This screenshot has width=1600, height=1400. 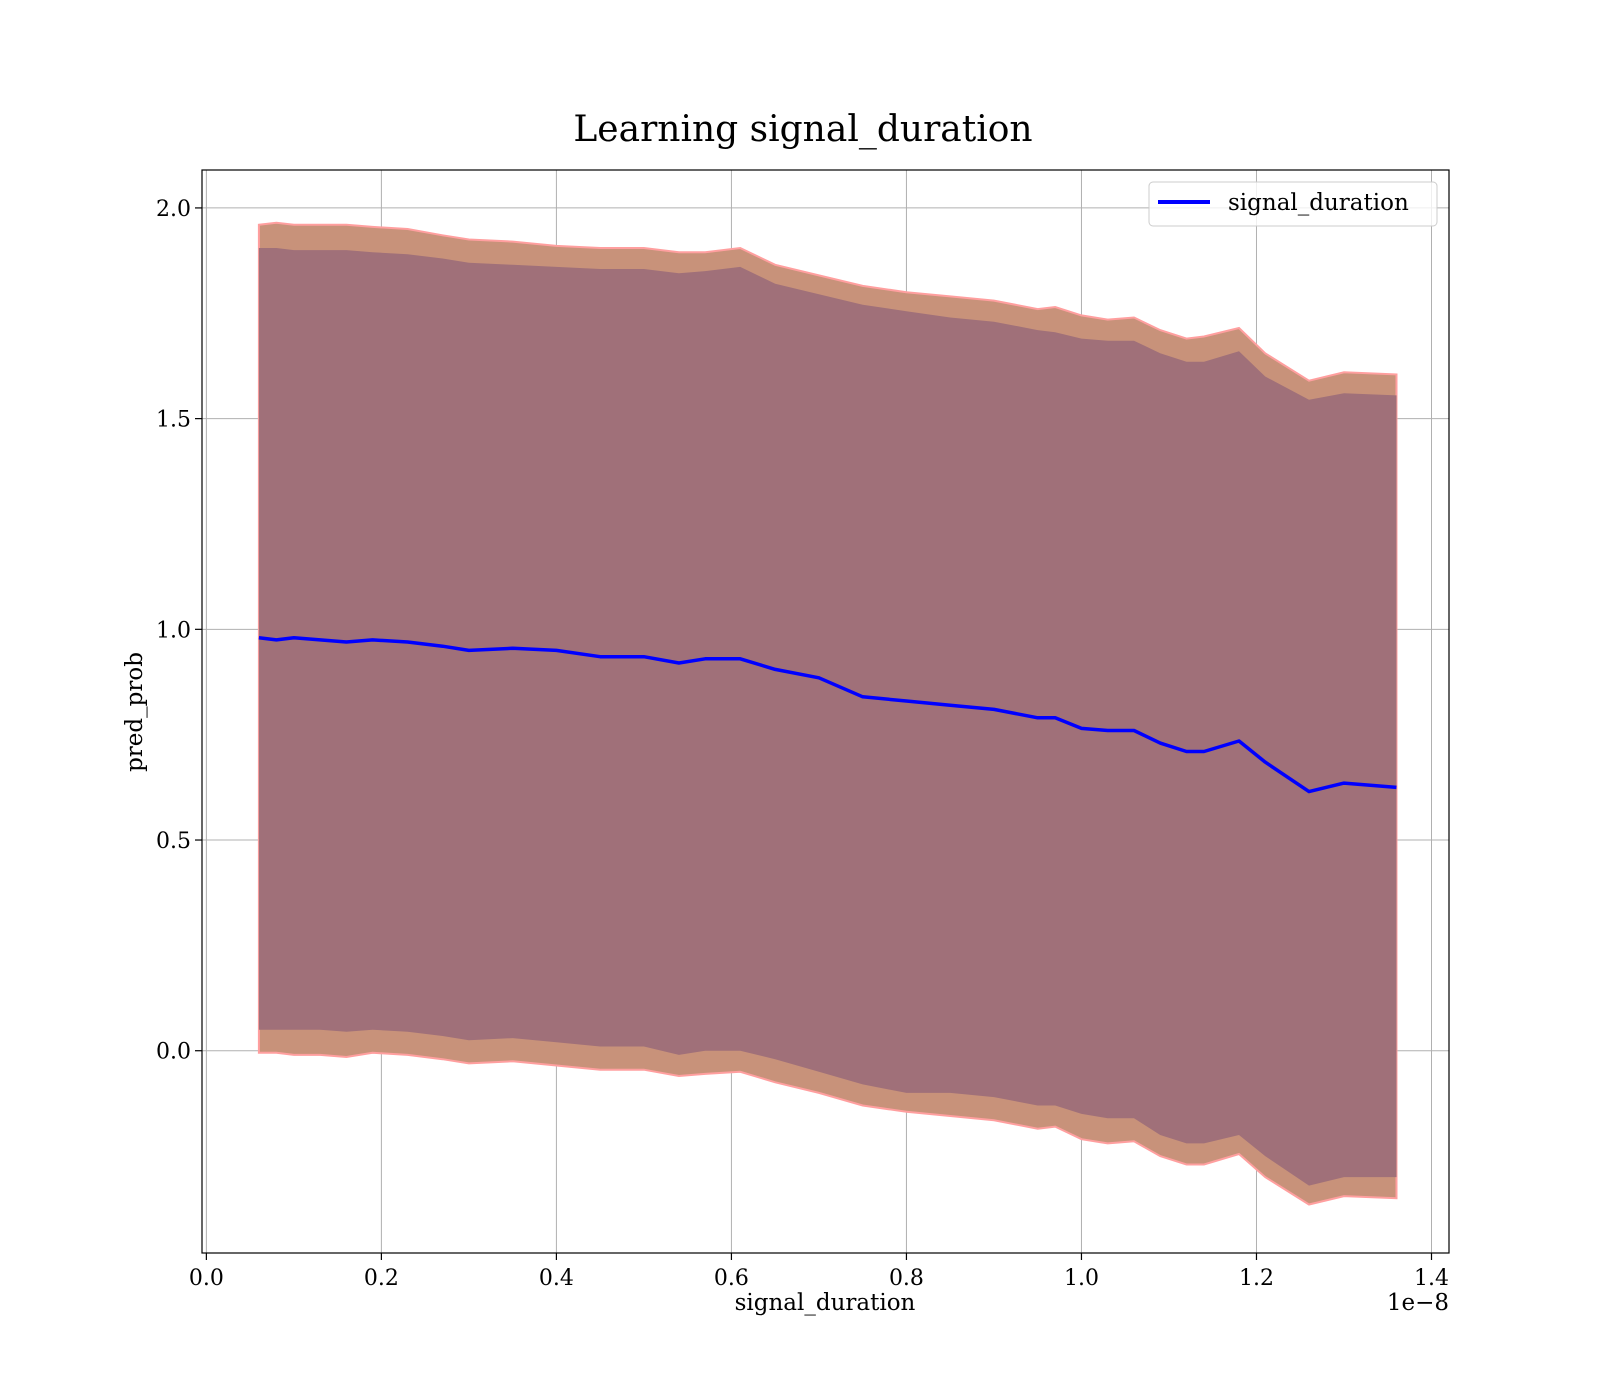 What do you see at coordinates (1081, 1278) in the screenshot?
I see `x-tick-label: 1.0` at bounding box center [1081, 1278].